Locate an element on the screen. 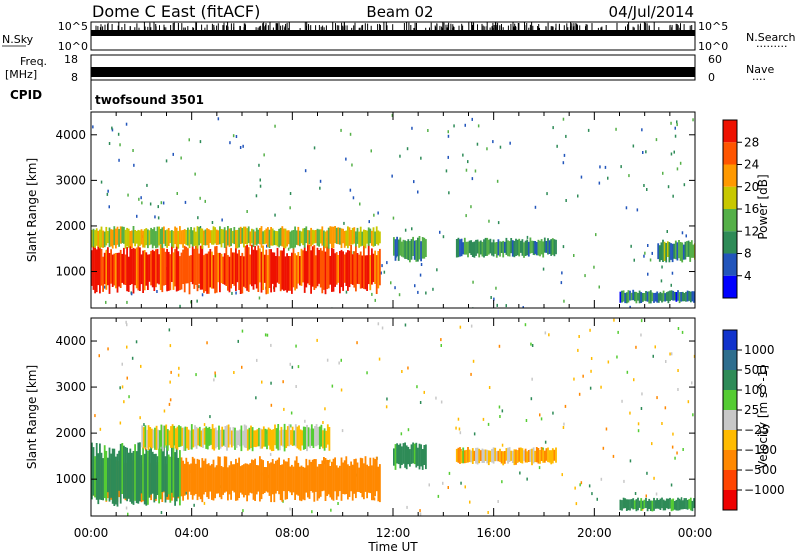 This screenshot has height=554, width=800. nsky-tick-top: 10^5 is located at coordinates (73, 26).